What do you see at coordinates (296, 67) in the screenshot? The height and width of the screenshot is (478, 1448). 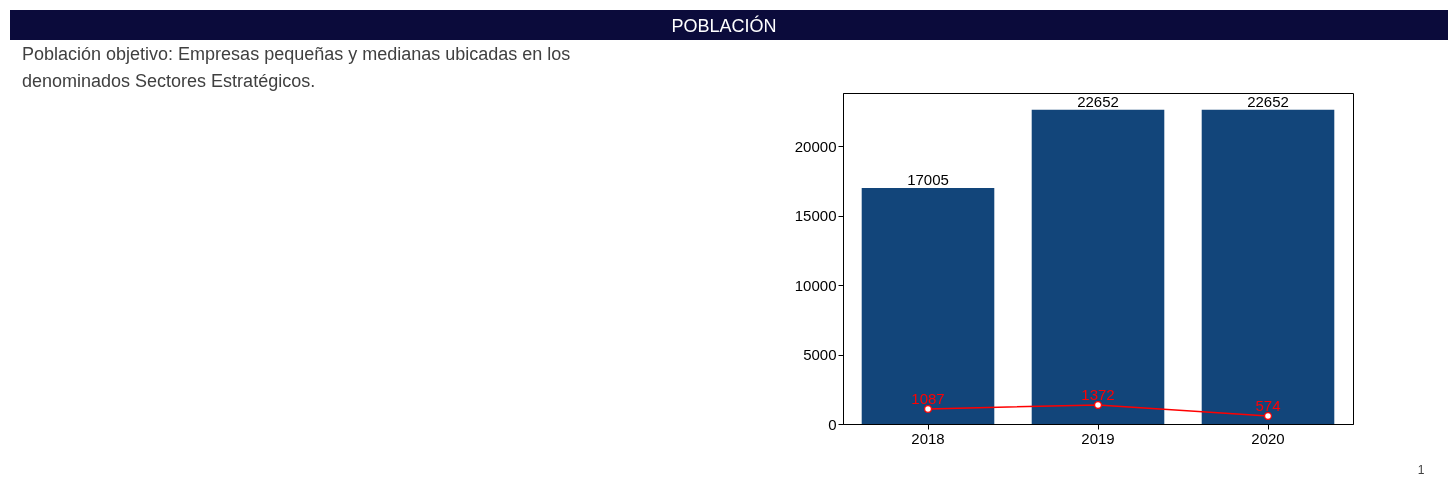 I see `text: Población objetivo: Empresas pequeñas y medianas ubicadas en los denominados Sectores Estratégicos.` at bounding box center [296, 67].